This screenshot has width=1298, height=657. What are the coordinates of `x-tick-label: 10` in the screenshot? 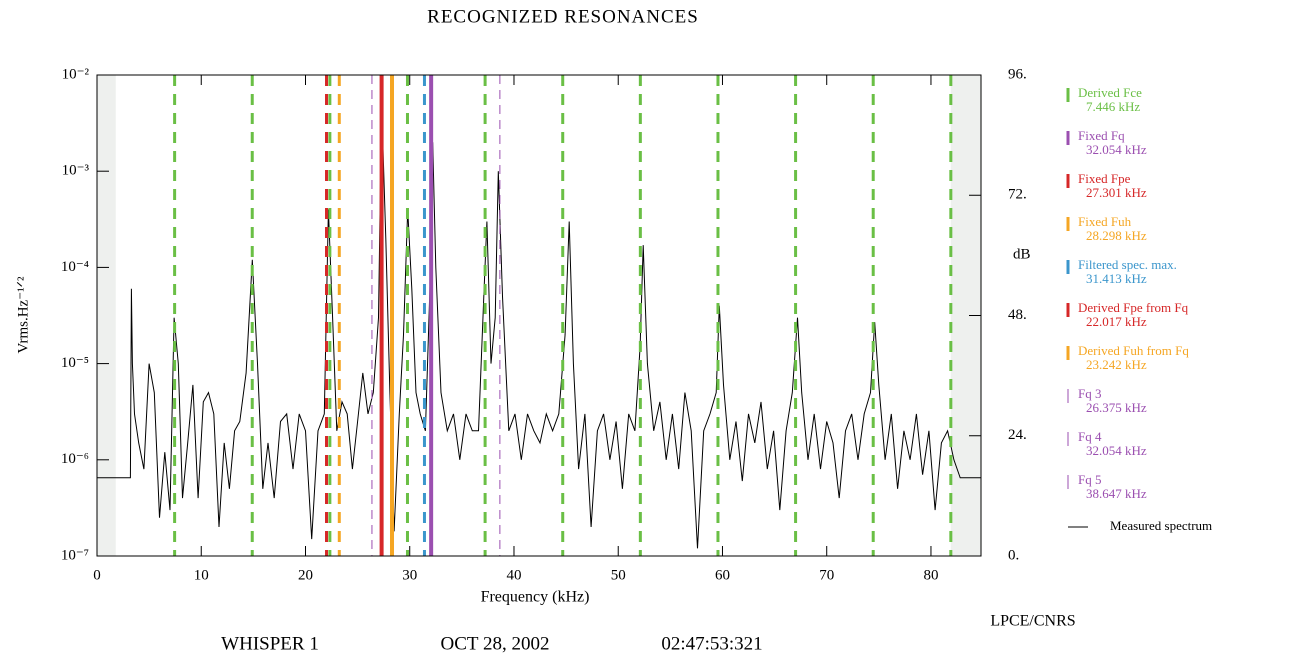 It's located at (201, 575).